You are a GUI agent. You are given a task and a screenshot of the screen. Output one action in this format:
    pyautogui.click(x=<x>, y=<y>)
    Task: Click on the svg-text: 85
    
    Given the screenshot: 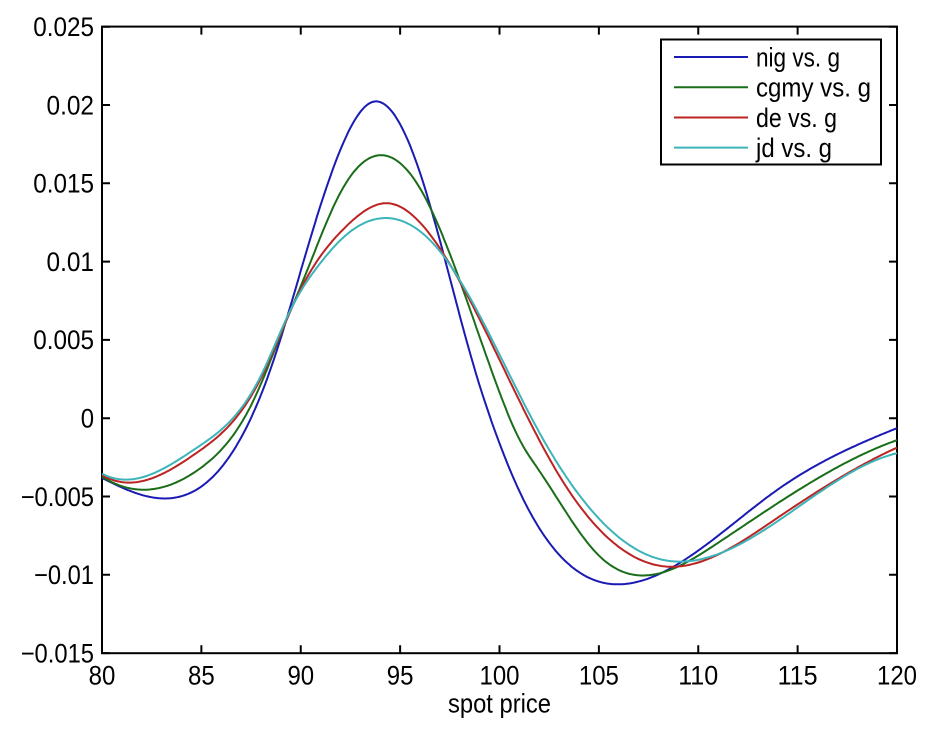 What is the action you would take?
    pyautogui.click(x=201, y=676)
    